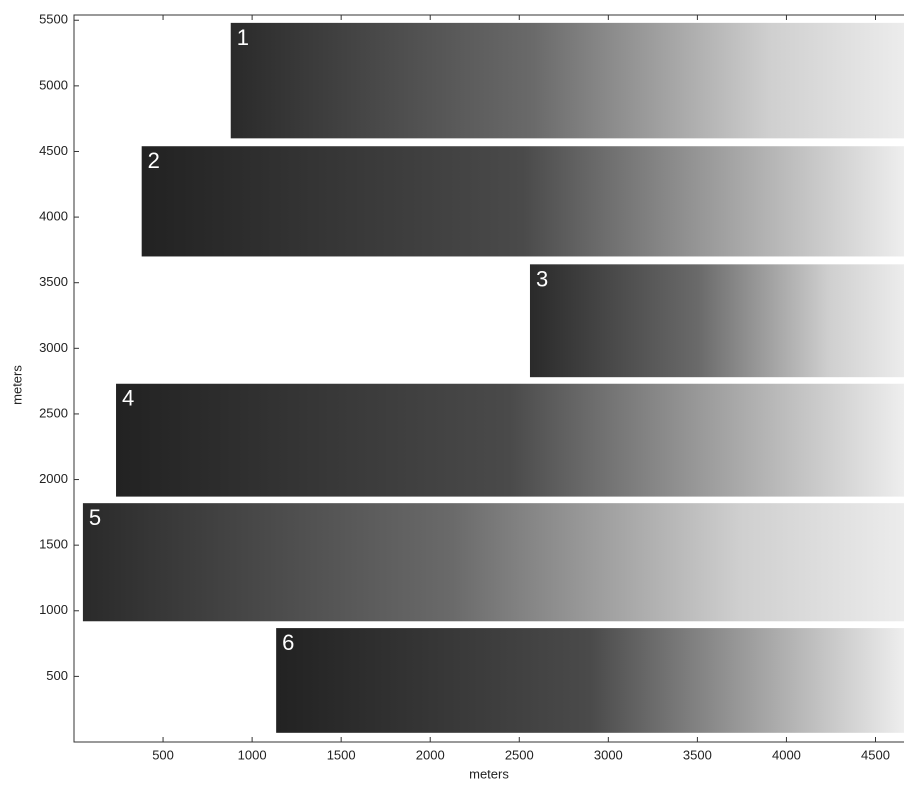 This screenshot has height=787, width=904. What do you see at coordinates (16, 385) in the screenshot?
I see `y-axis-label: meters` at bounding box center [16, 385].